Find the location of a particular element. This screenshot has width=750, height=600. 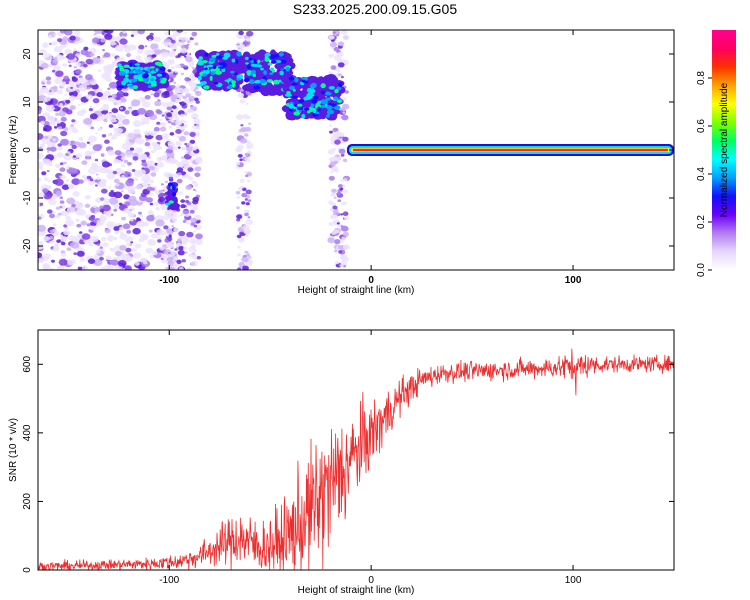

colorbar-tick-label: 0.2 is located at coordinates (701, 222).